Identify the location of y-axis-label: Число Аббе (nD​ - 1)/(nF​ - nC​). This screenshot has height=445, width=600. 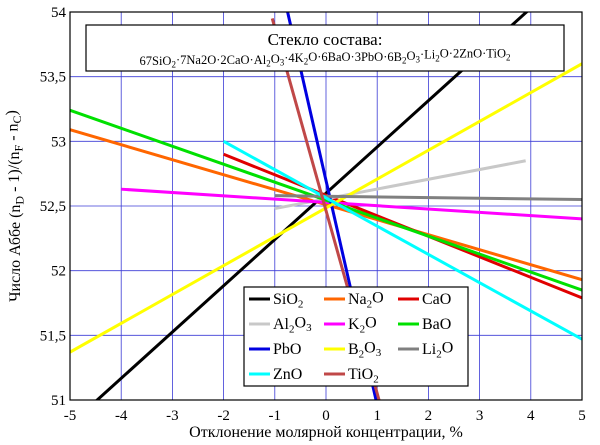
(14, 206).